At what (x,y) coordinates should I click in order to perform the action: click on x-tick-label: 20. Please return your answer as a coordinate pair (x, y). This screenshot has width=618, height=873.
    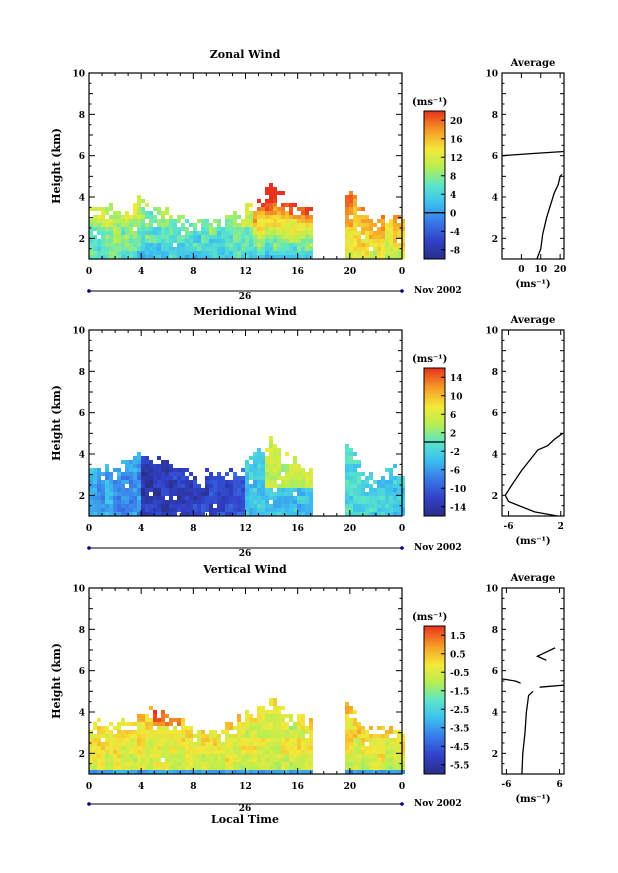
    Looking at the image, I should click on (350, 787).